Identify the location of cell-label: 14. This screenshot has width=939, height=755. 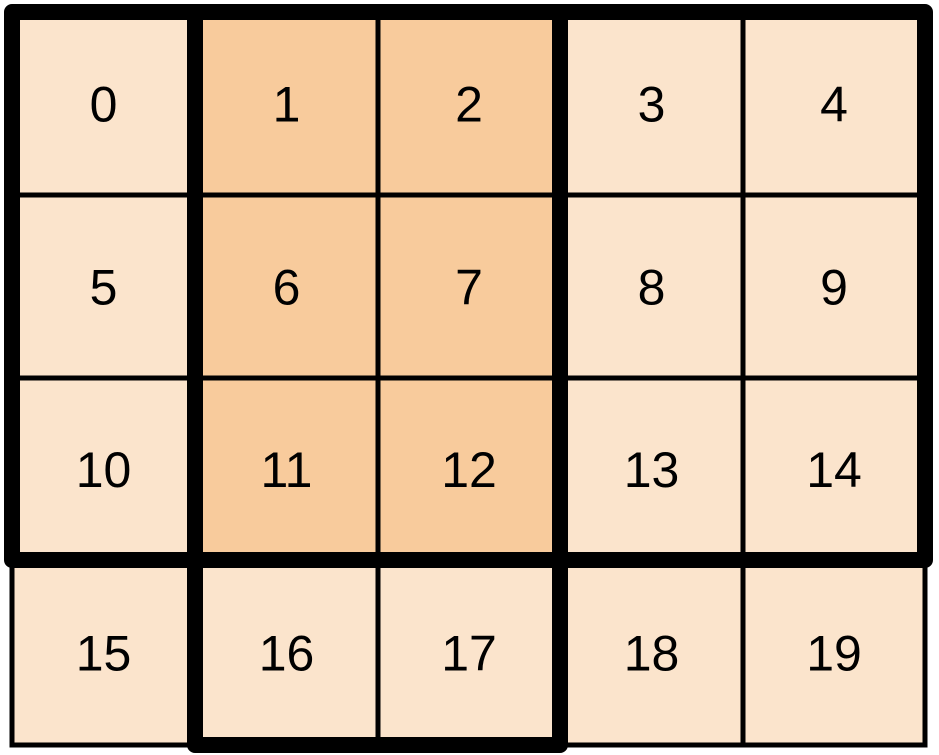
(834, 470).